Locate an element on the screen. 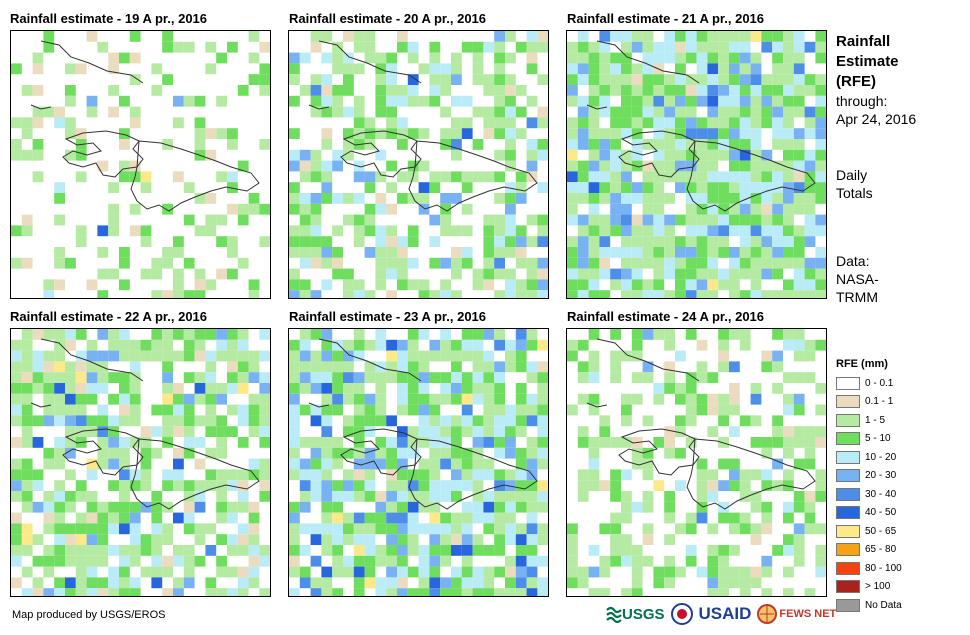 This screenshot has height=635, width=970. legend-label: 50 - 65 is located at coordinates (881, 531).